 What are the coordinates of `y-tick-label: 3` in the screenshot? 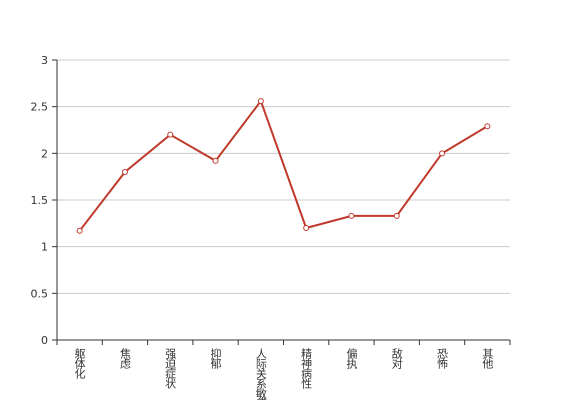 It's located at (44, 60).